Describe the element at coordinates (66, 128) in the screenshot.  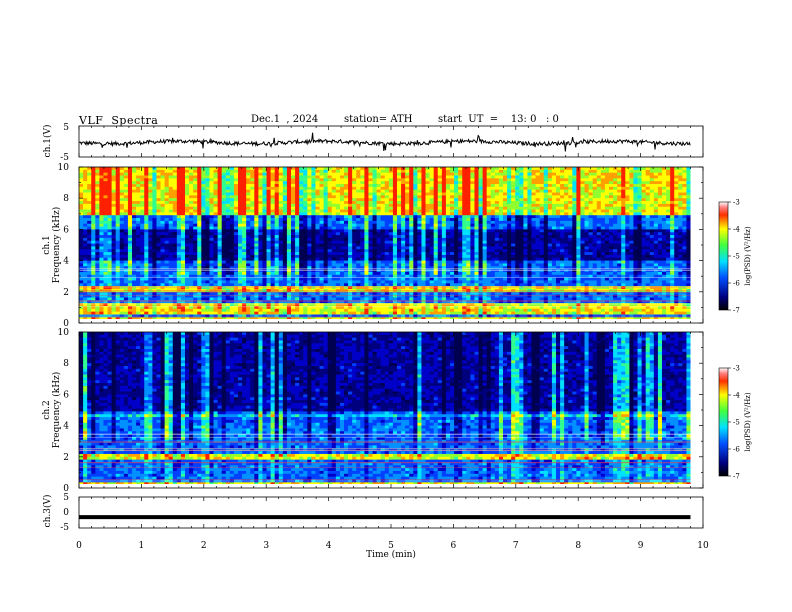
I see `ch1-wave-ytick-top: 5` at that location.